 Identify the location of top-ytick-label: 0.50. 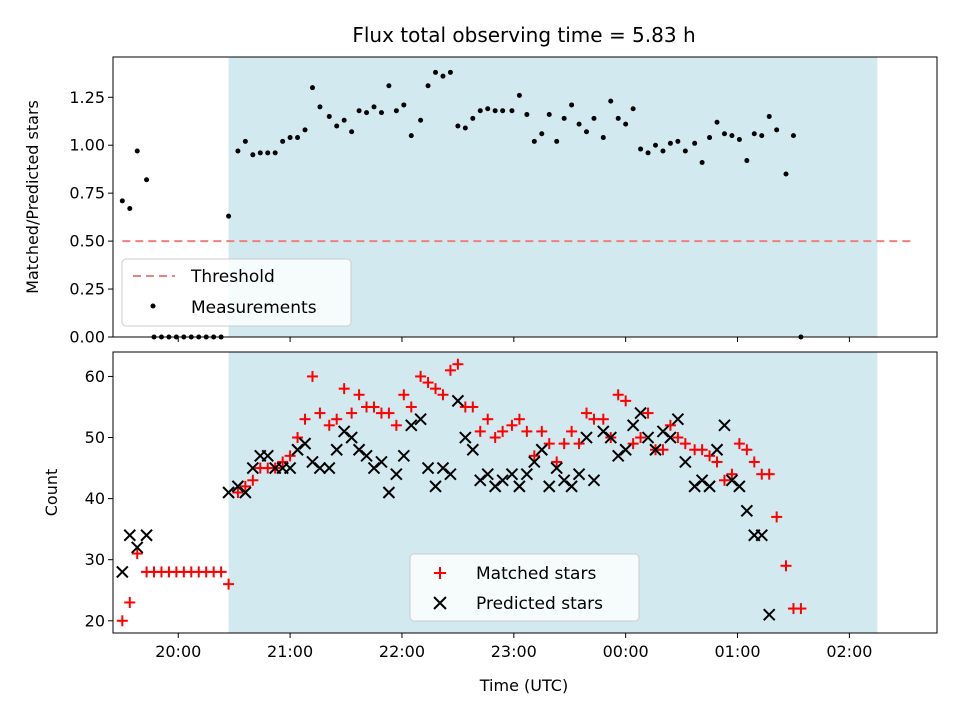
(87, 241).